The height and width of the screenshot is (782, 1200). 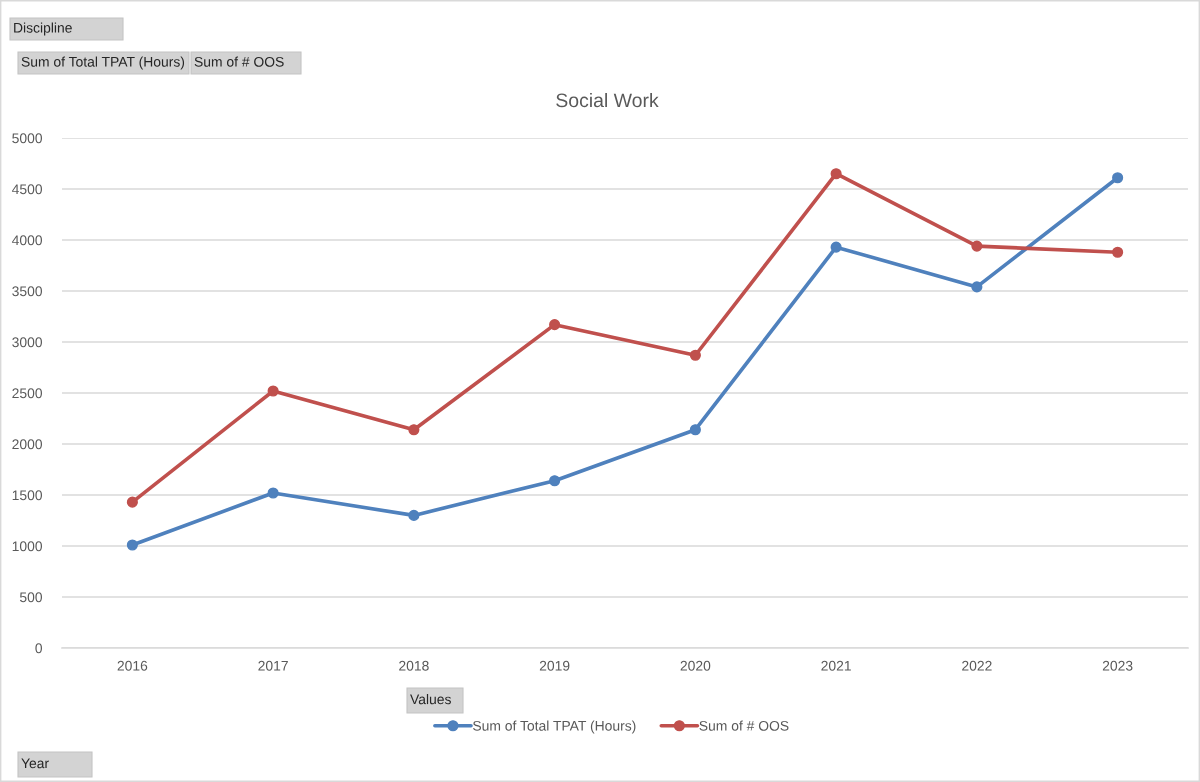 I want to click on y-tick-label: 1500, so click(x=27, y=495).